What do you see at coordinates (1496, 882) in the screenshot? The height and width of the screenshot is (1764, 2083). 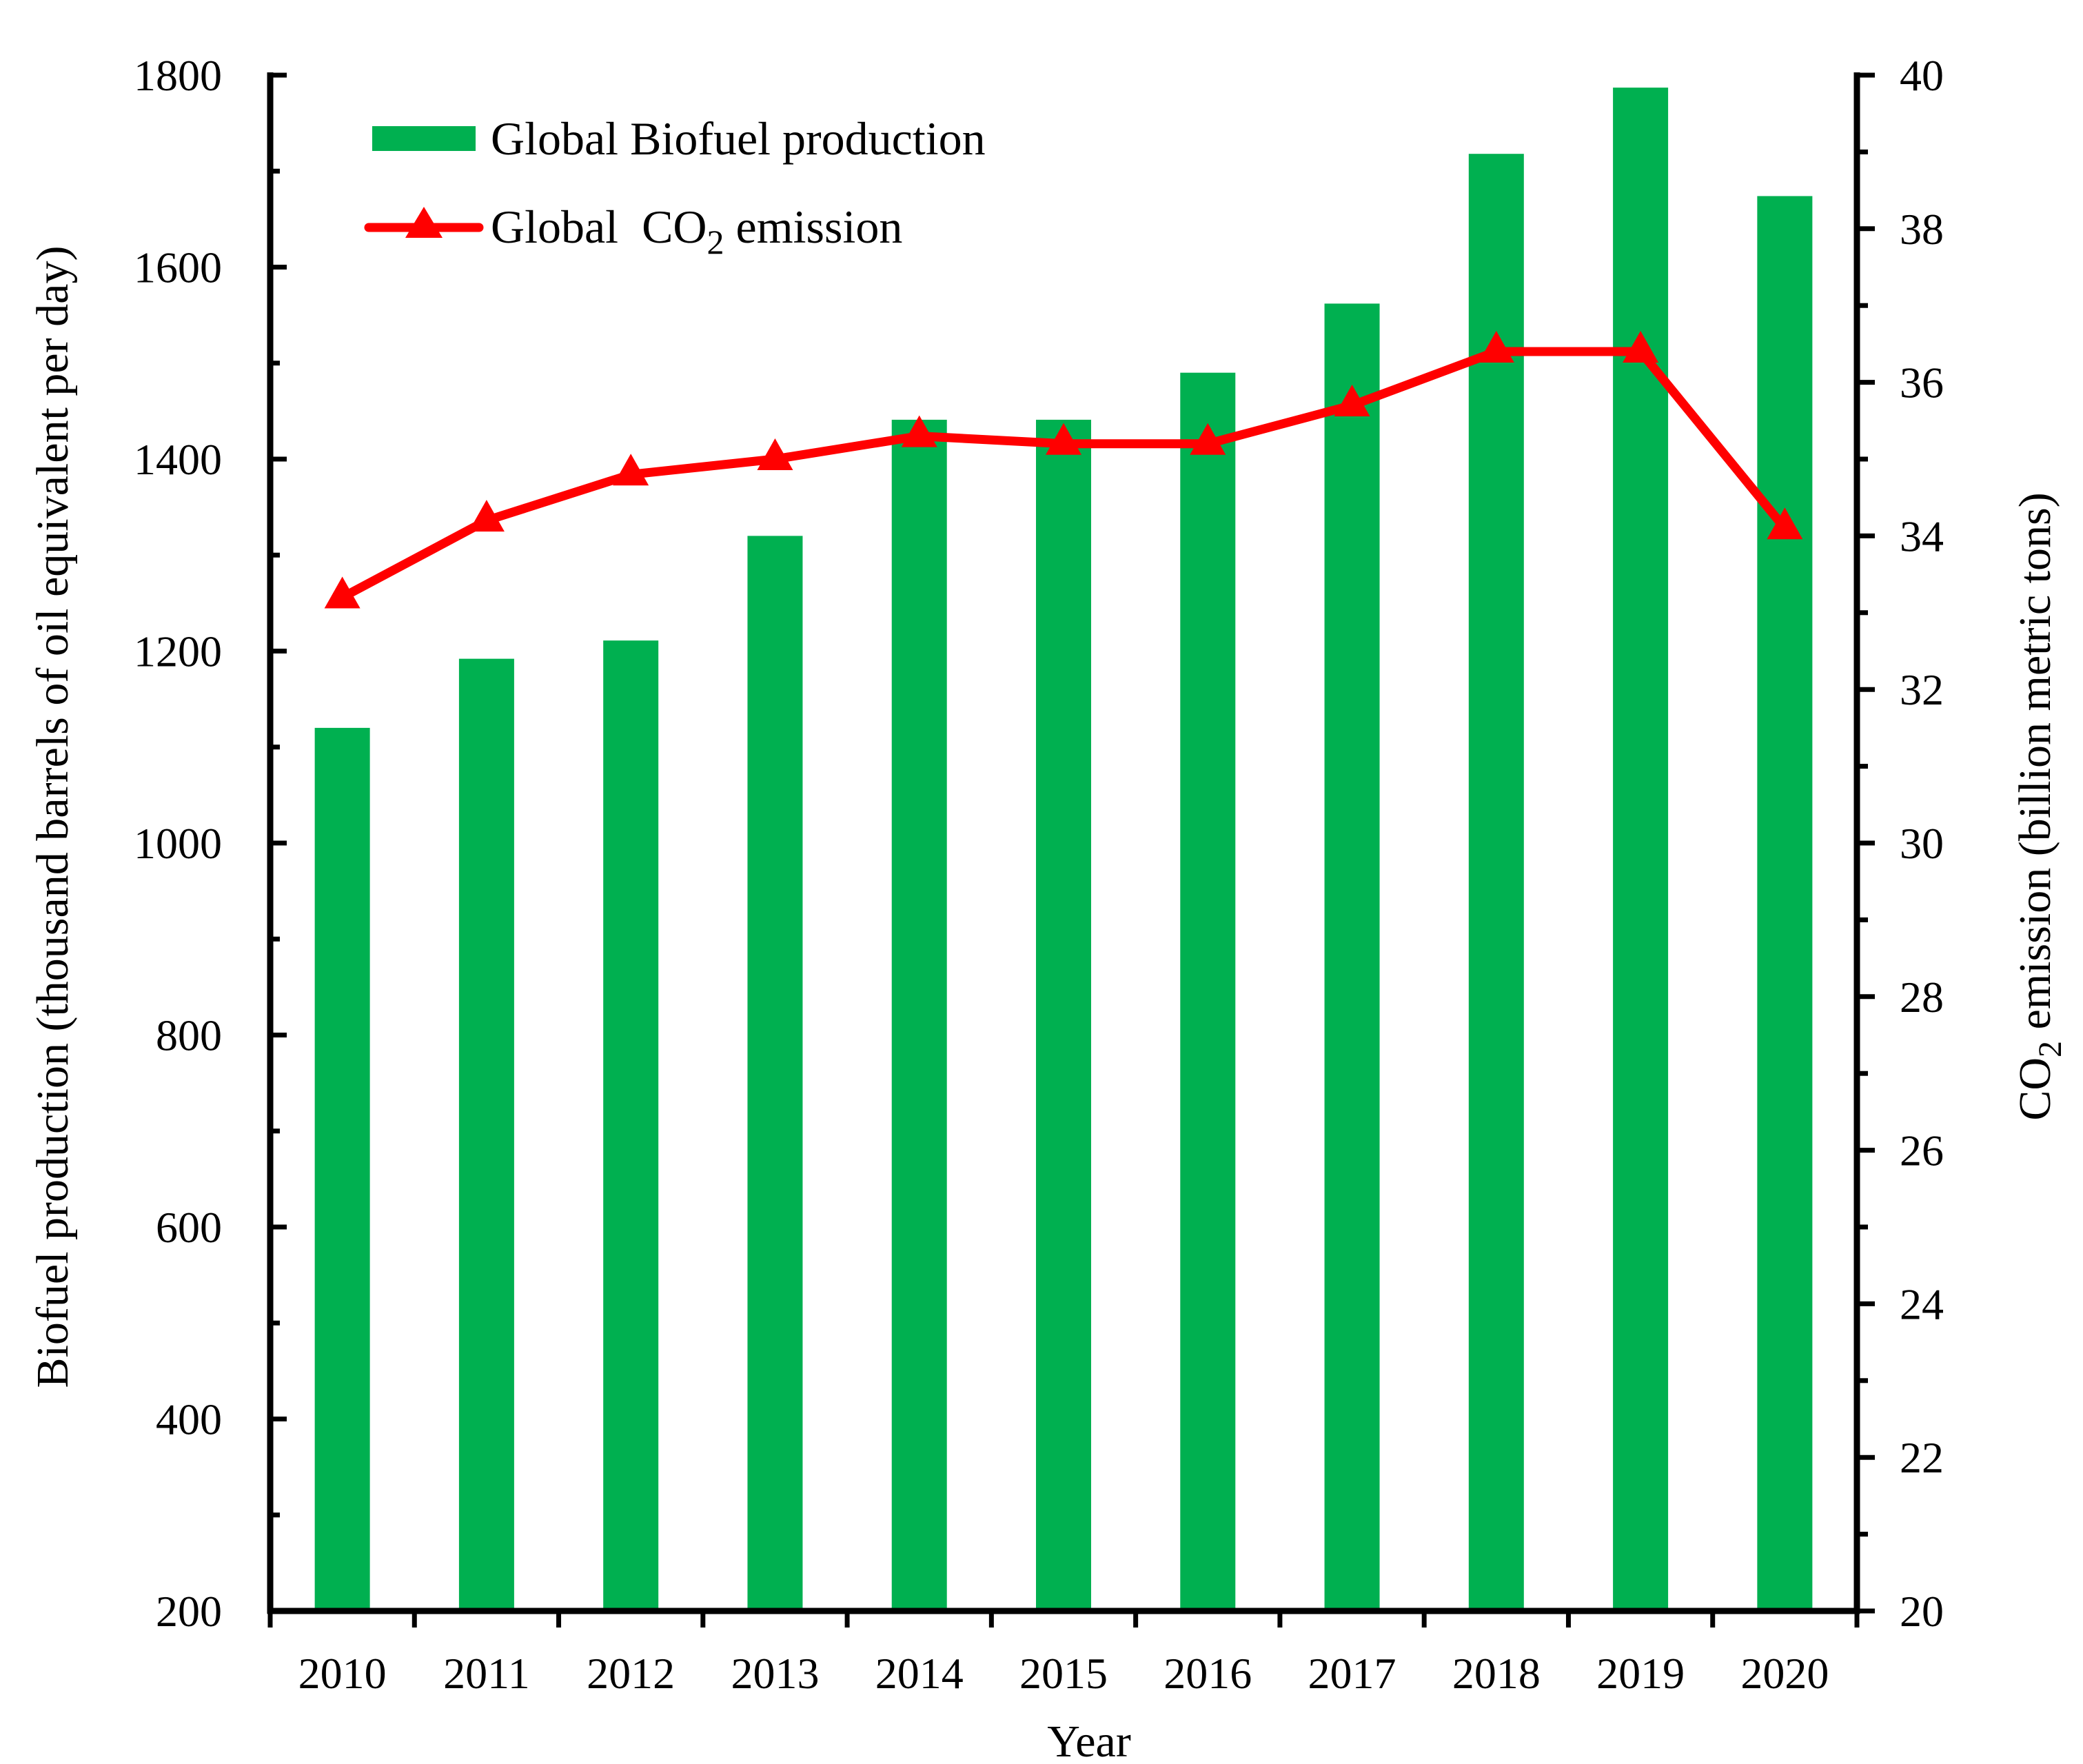 I see `bar-2018` at bounding box center [1496, 882].